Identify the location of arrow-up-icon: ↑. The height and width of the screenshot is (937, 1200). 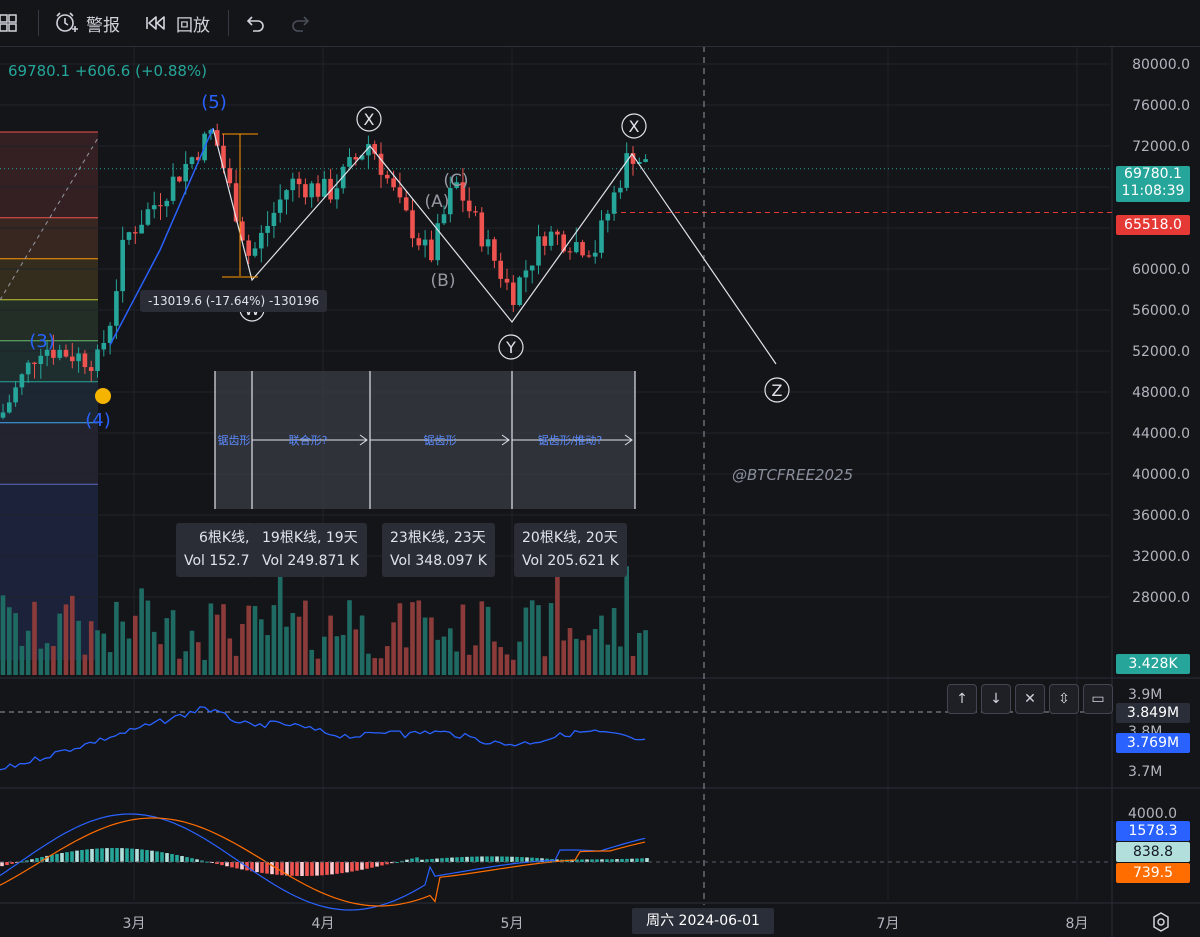
(962, 699).